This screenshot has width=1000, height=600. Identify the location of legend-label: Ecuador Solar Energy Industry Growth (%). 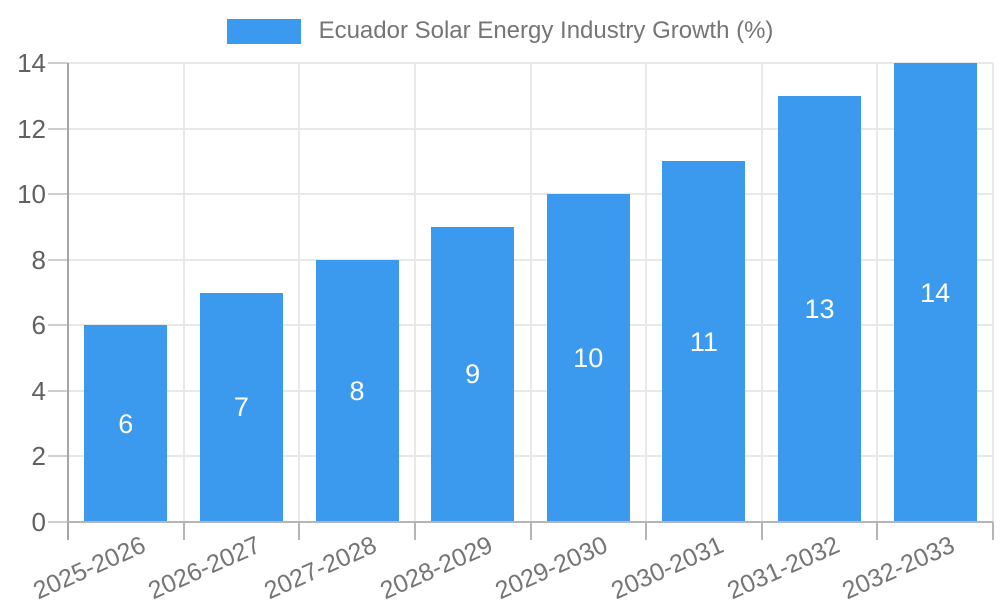
(546, 30).